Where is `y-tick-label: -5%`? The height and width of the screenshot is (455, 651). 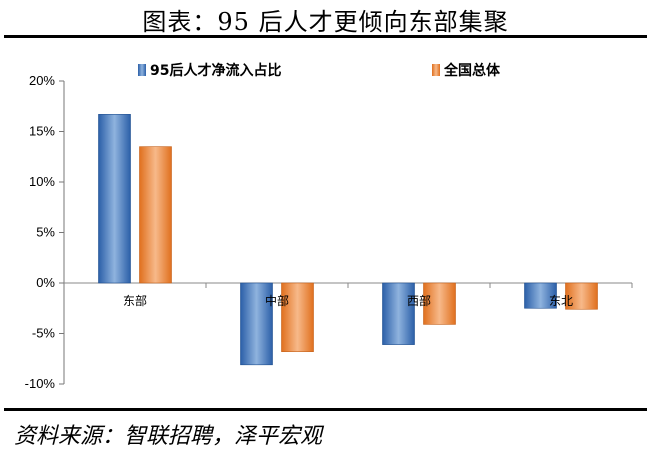
y-tick-label: -5% is located at coordinates (44, 333).